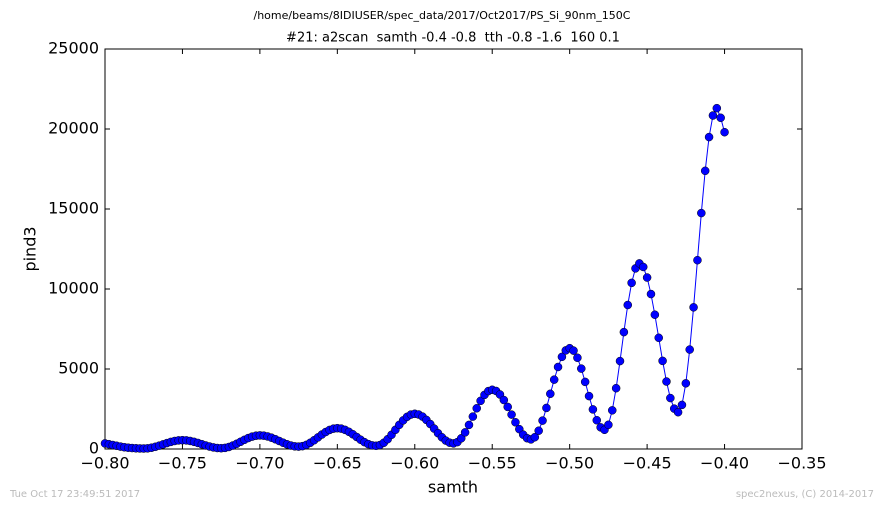 The width and height of the screenshot is (884, 509). I want to click on x-tick-label: −0.60, so click(414, 463).